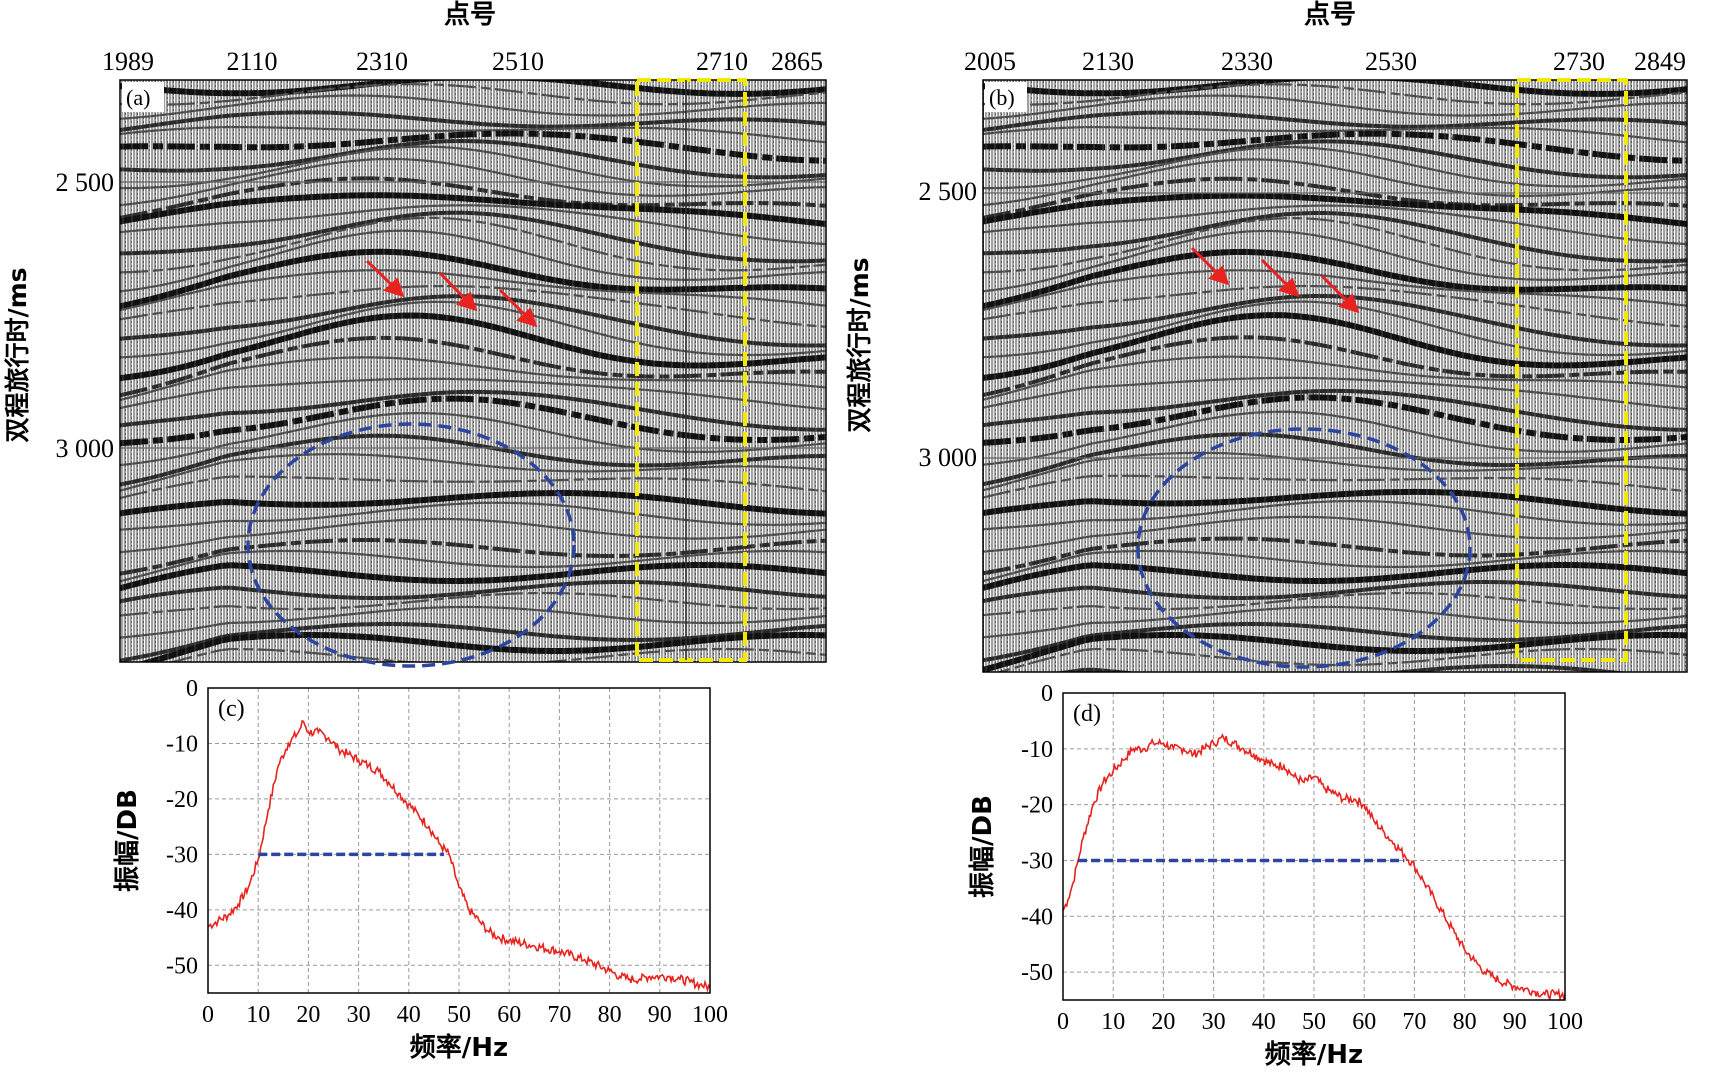 The height and width of the screenshot is (1072, 1726). I want to click on y-axis-title-a: 双程旅行时/ms, so click(17, 354).